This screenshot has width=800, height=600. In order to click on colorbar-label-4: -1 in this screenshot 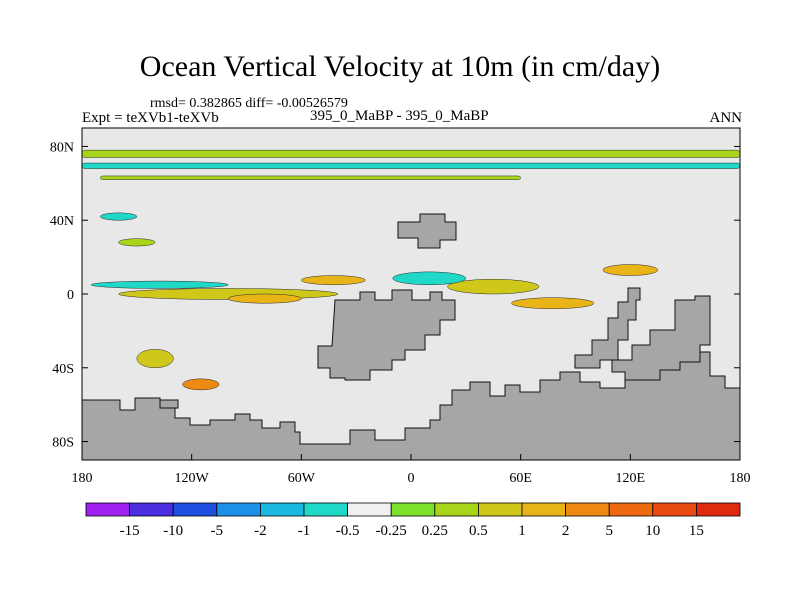, I will do `click(304, 531)`.